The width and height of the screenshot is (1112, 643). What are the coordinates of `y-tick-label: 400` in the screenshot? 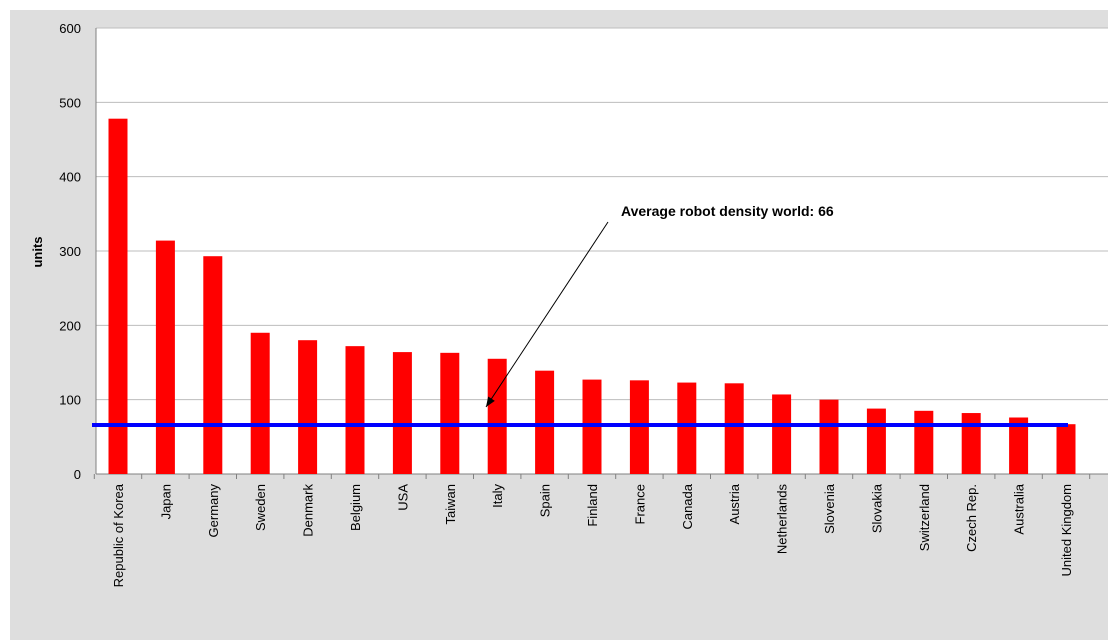 It's located at (70, 177).